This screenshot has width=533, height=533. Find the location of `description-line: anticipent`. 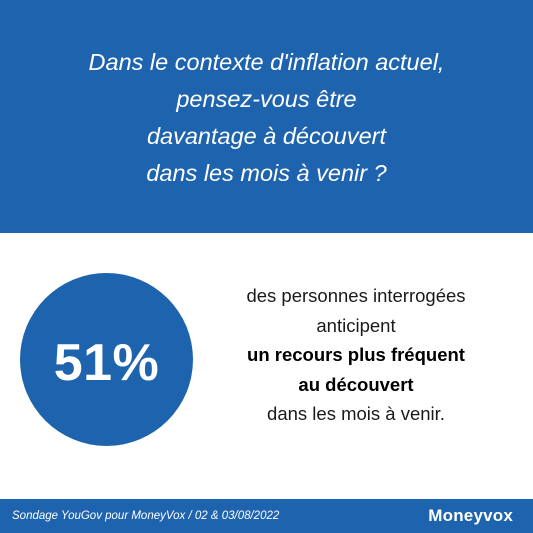

description-line: anticipent is located at coordinates (356, 325).